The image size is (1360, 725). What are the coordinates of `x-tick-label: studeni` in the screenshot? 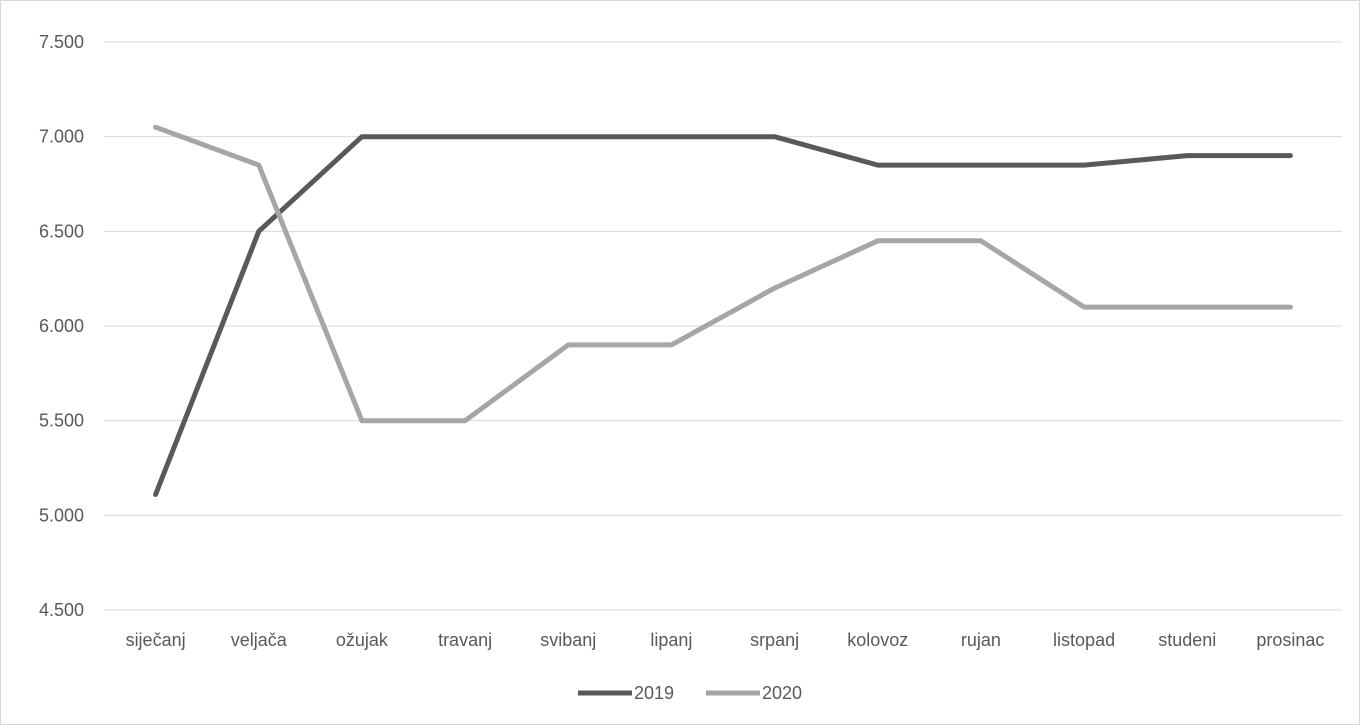 It's located at (1187, 640).